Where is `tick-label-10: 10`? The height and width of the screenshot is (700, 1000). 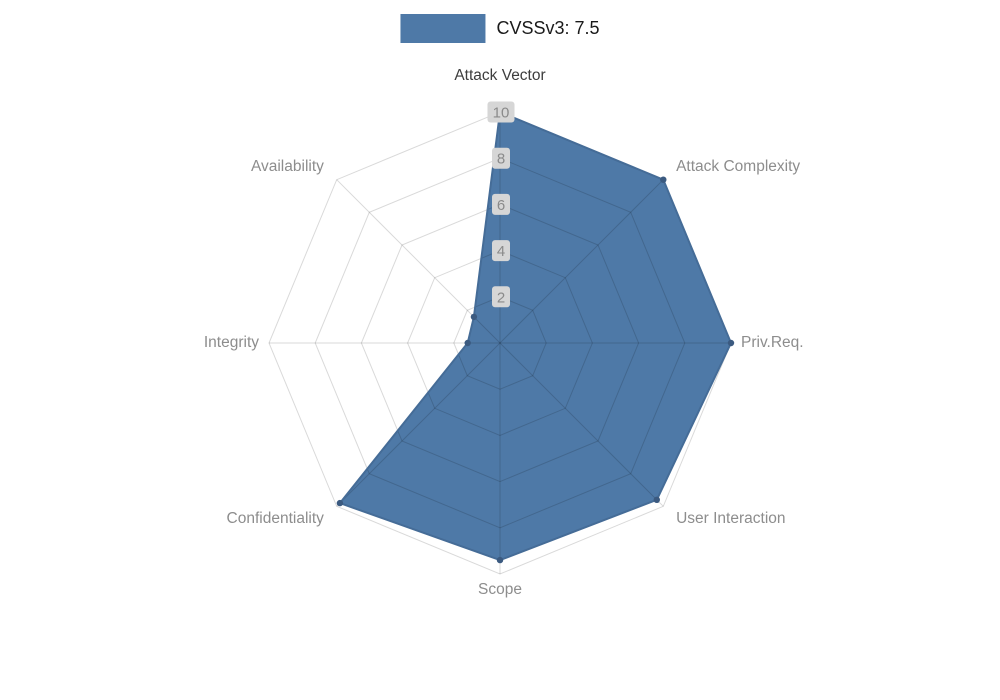 tick-label-10: 10 is located at coordinates (501, 113).